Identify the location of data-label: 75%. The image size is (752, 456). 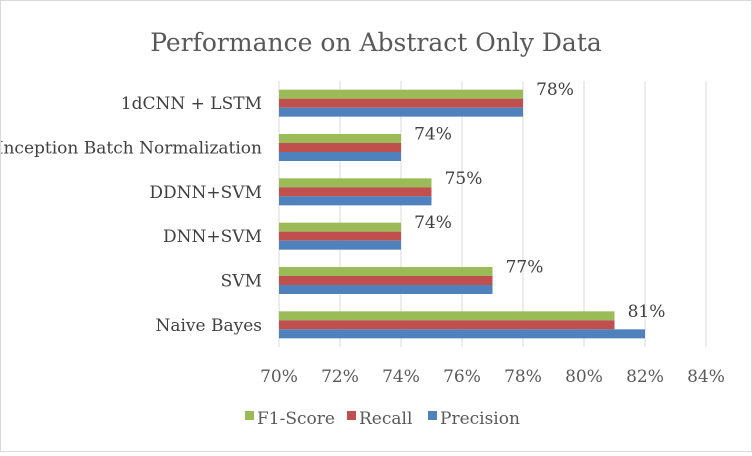
(464, 179).